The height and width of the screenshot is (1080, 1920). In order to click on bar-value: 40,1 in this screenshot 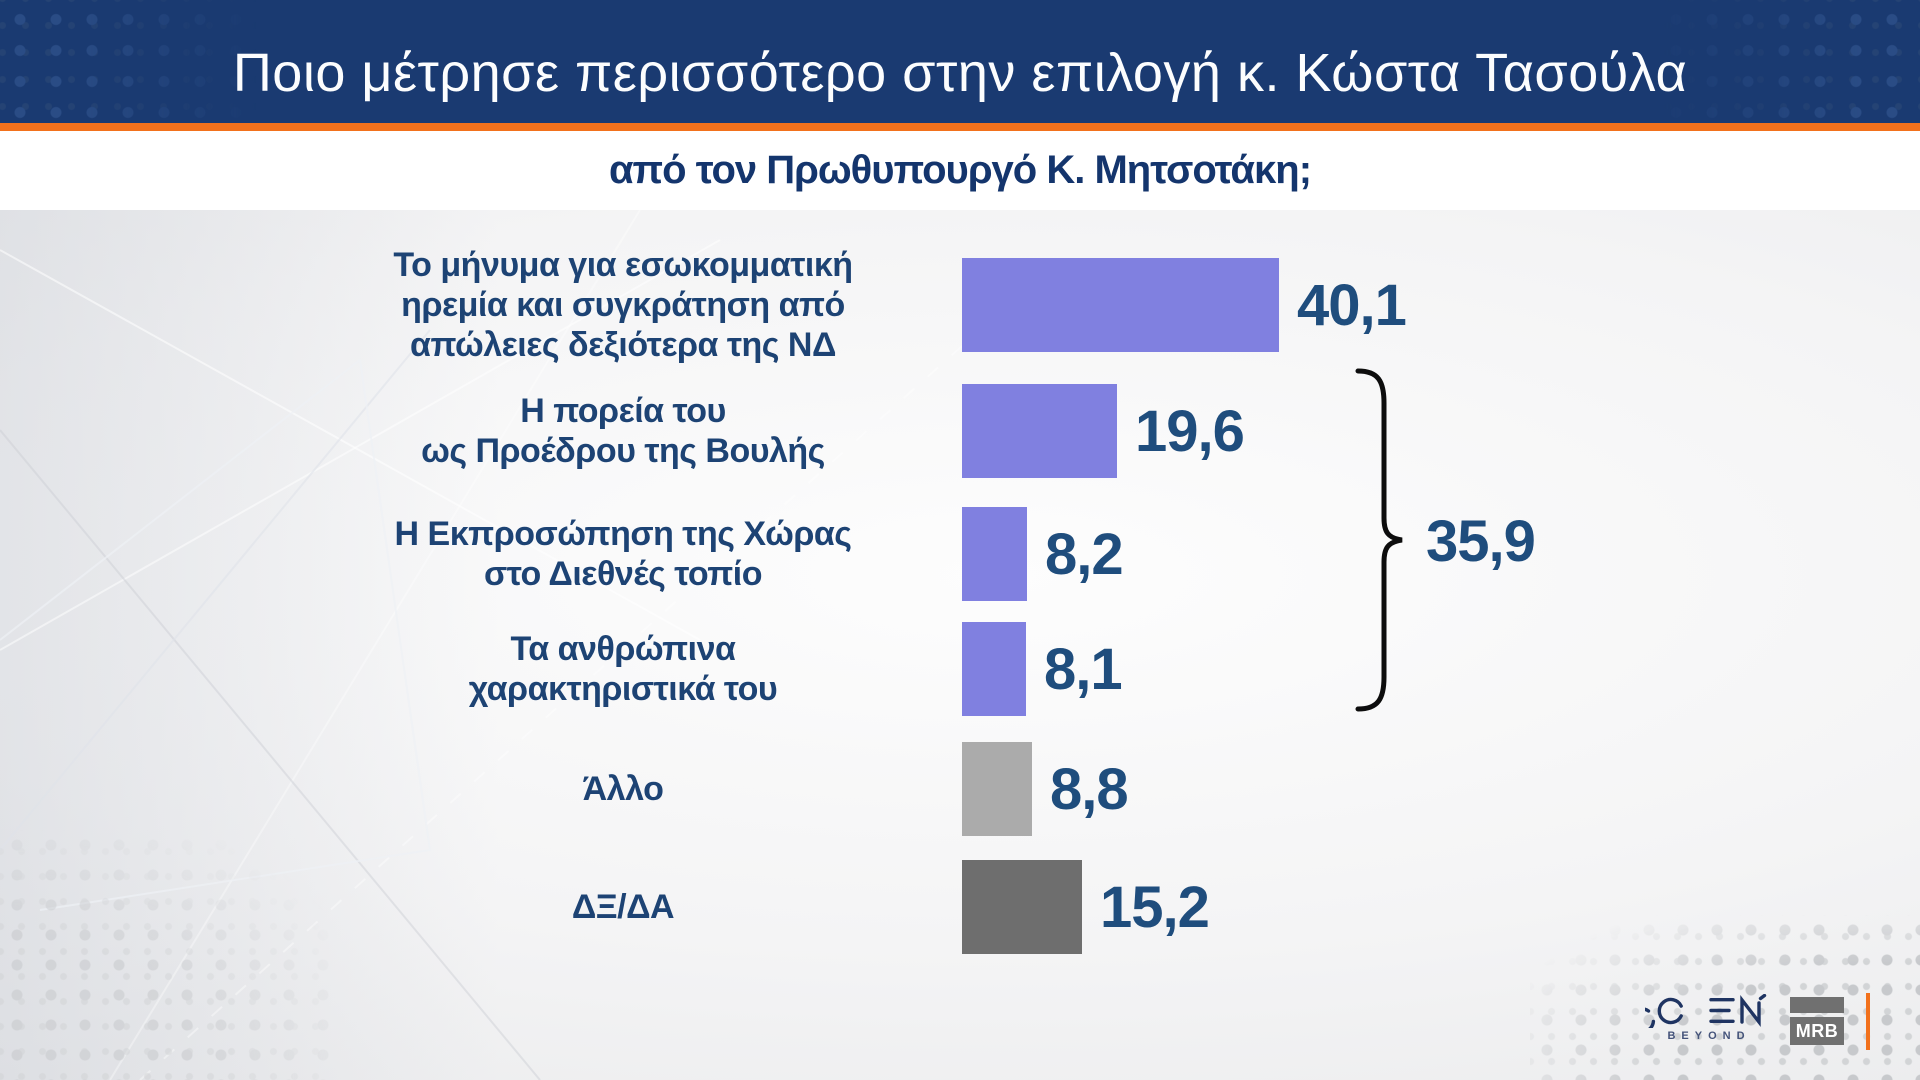, I will do `click(1352, 305)`.